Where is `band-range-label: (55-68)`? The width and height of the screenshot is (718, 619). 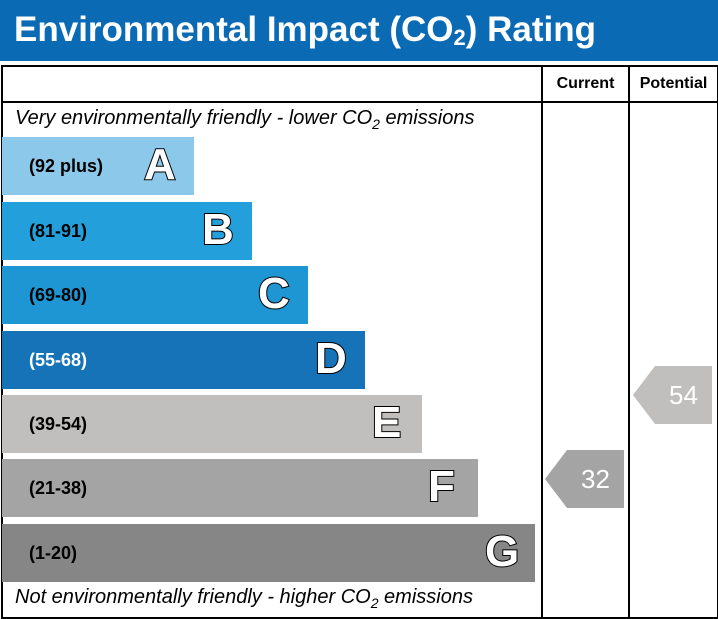 band-range-label: (55-68) is located at coordinates (58, 360).